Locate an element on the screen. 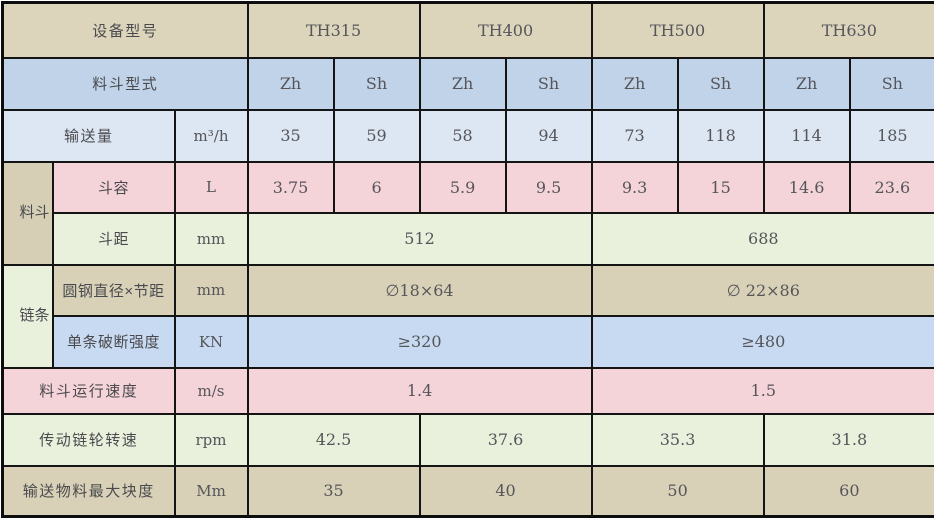 The width and height of the screenshot is (934, 531). chain-dim-label: 圆钢直径×节距 is located at coordinates (113, 290).